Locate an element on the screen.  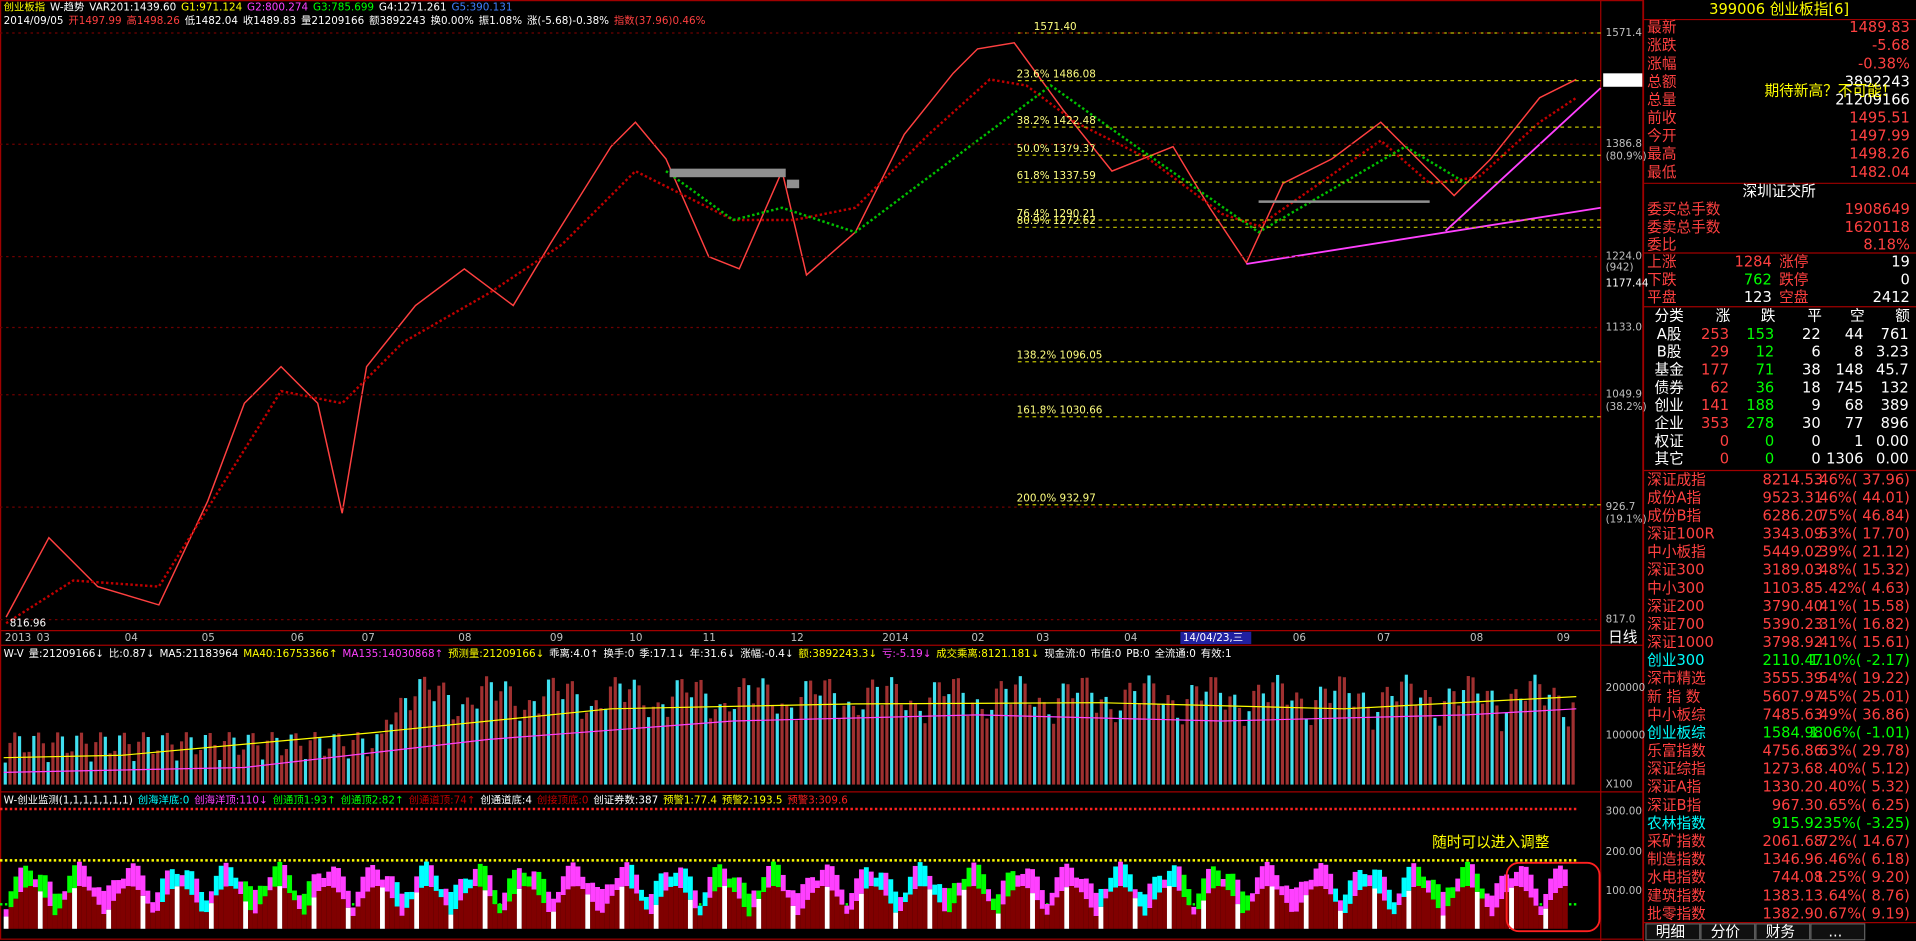
table-cell: 38 is located at coordinates (1811, 370).